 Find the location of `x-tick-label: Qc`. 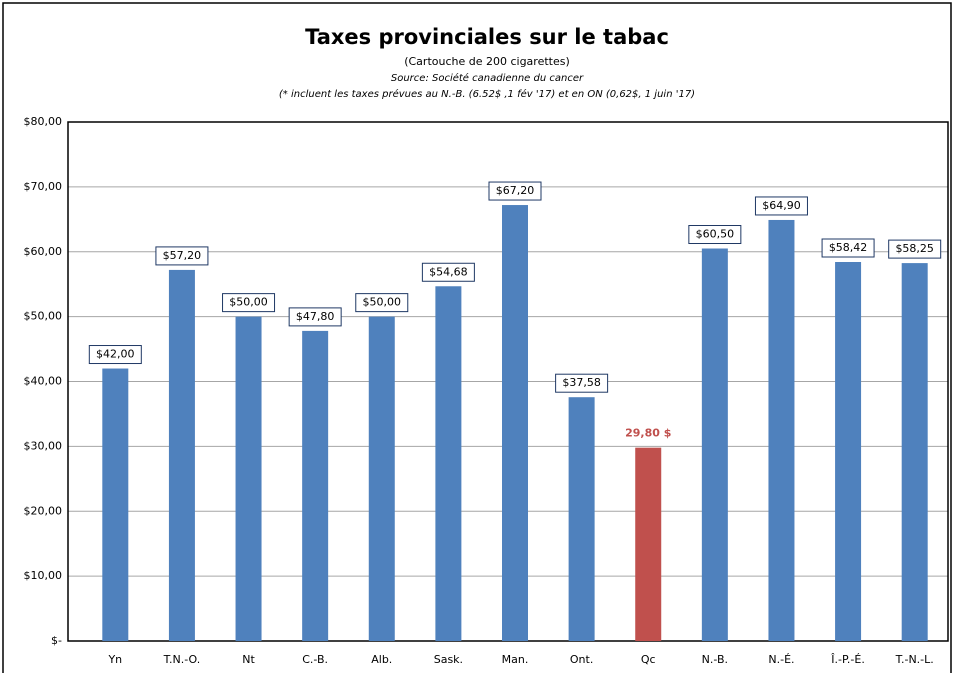

x-tick-label: Qc is located at coordinates (648, 659).